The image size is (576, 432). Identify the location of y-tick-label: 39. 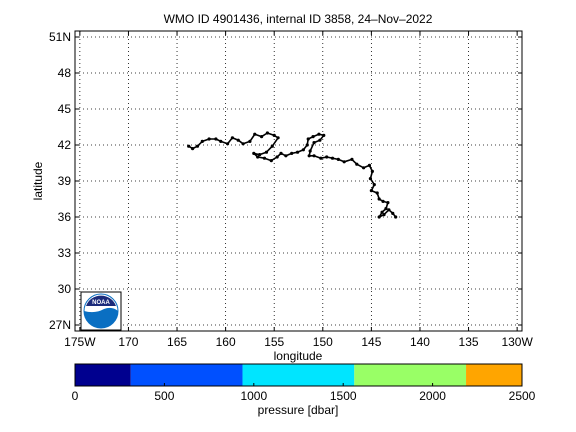
(65, 181).